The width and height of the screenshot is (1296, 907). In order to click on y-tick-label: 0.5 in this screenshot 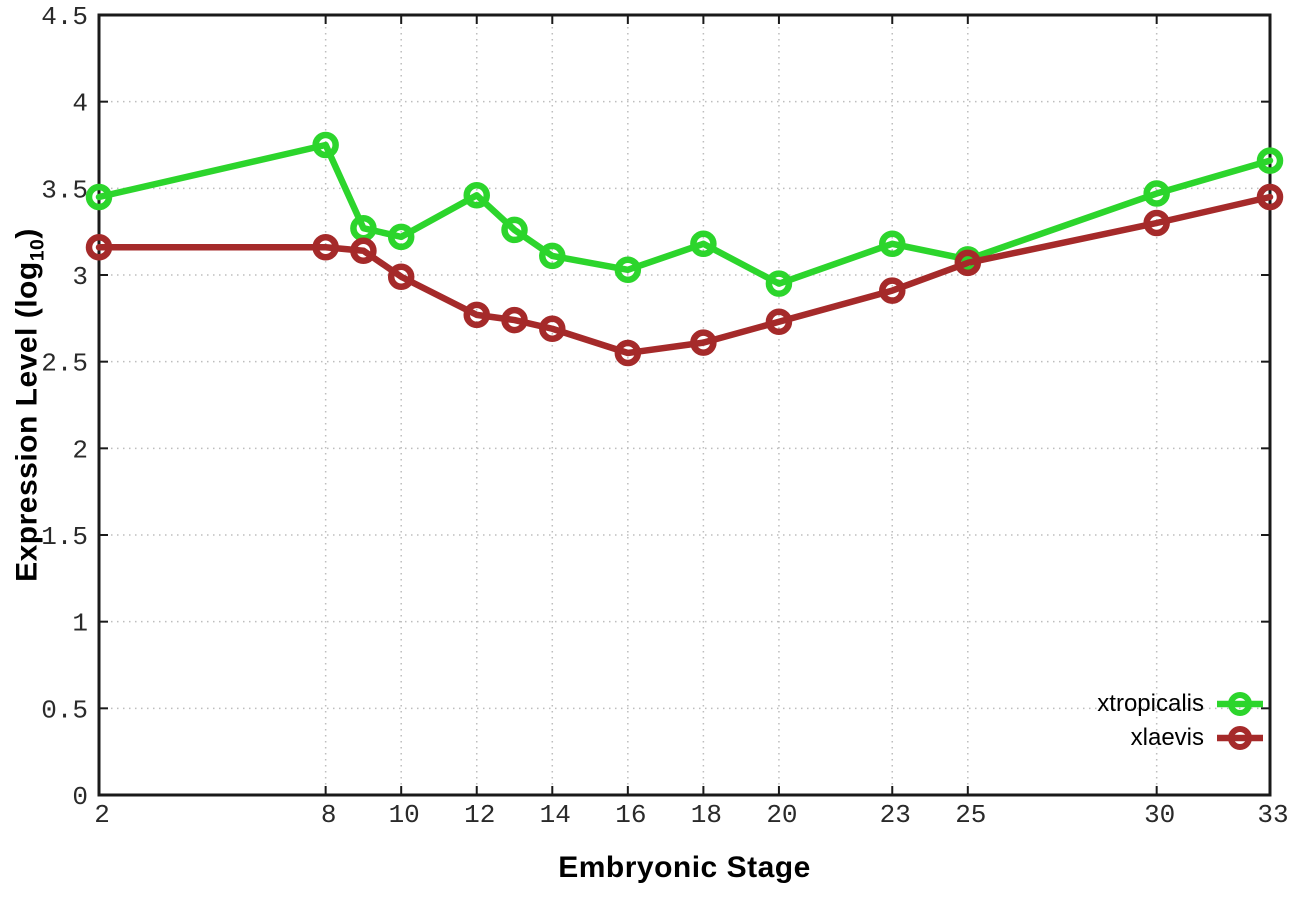, I will do `click(64, 710)`.